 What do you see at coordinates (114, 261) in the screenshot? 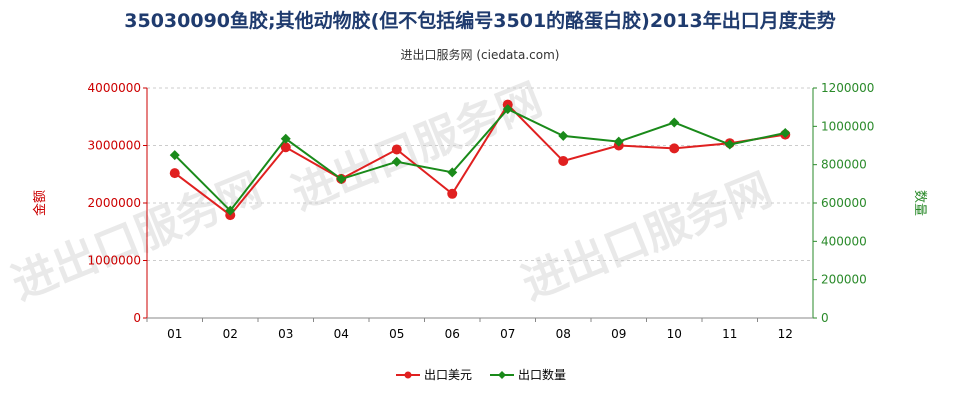
I see `left-tick-label-1: 1000000` at bounding box center [114, 261].